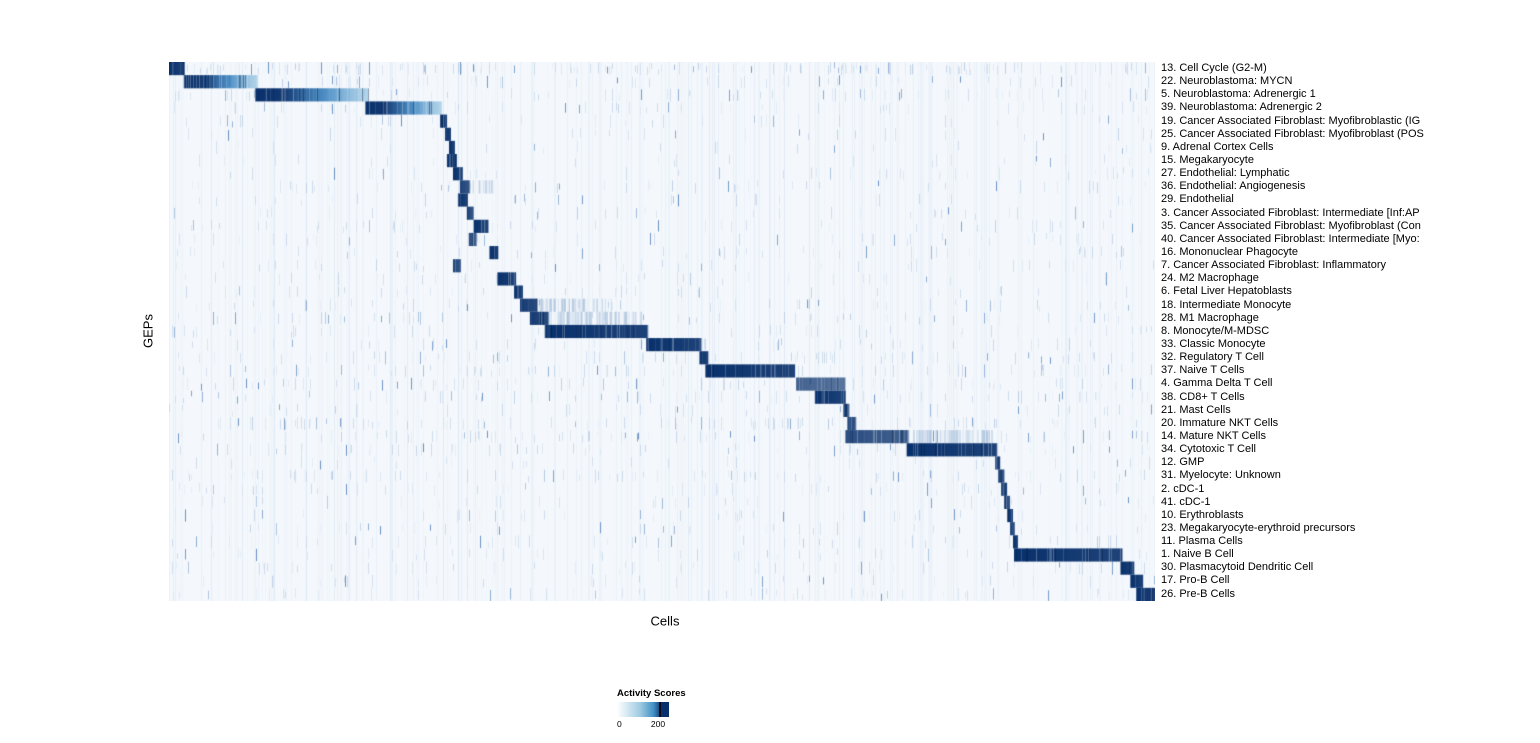 This screenshot has height=743, width=1540. What do you see at coordinates (1220, 422) in the screenshot?
I see `row-label: 20. Immature NKT Cells` at bounding box center [1220, 422].